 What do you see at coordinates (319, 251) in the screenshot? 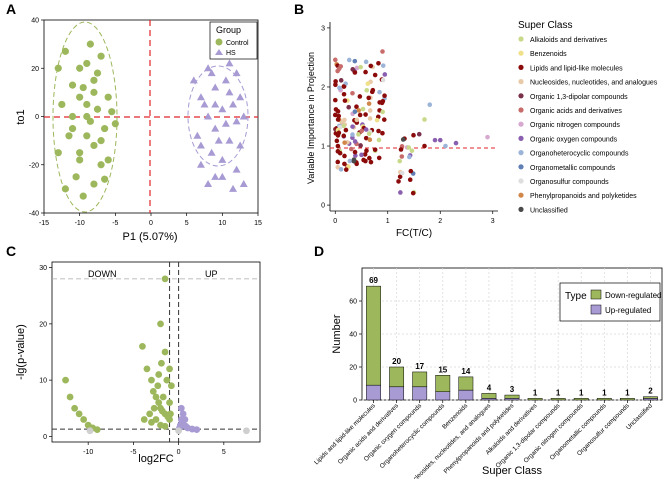
I see `panel-label-d: D` at bounding box center [319, 251].